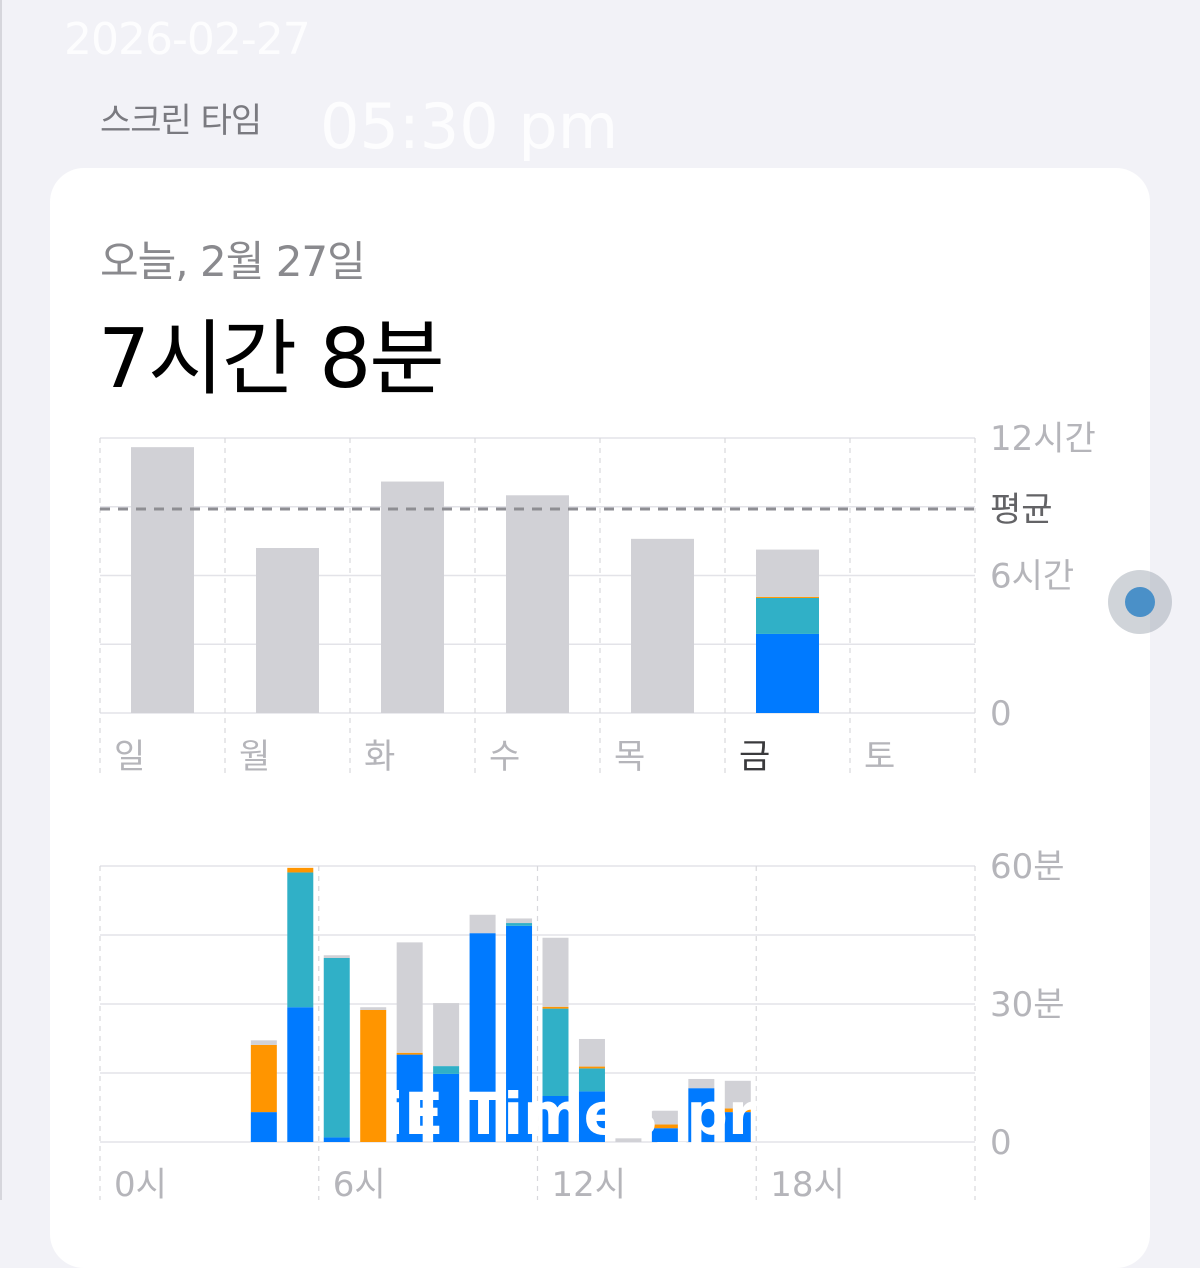 The image size is (1200, 1268). I want to click on summary-total: 7시간 8분, so click(271, 359).